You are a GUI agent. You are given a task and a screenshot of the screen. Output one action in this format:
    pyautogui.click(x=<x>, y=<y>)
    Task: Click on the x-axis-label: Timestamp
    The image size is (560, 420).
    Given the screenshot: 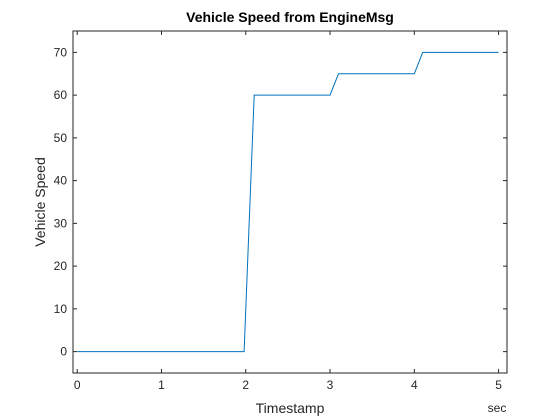 What is the action you would take?
    pyautogui.click(x=290, y=408)
    